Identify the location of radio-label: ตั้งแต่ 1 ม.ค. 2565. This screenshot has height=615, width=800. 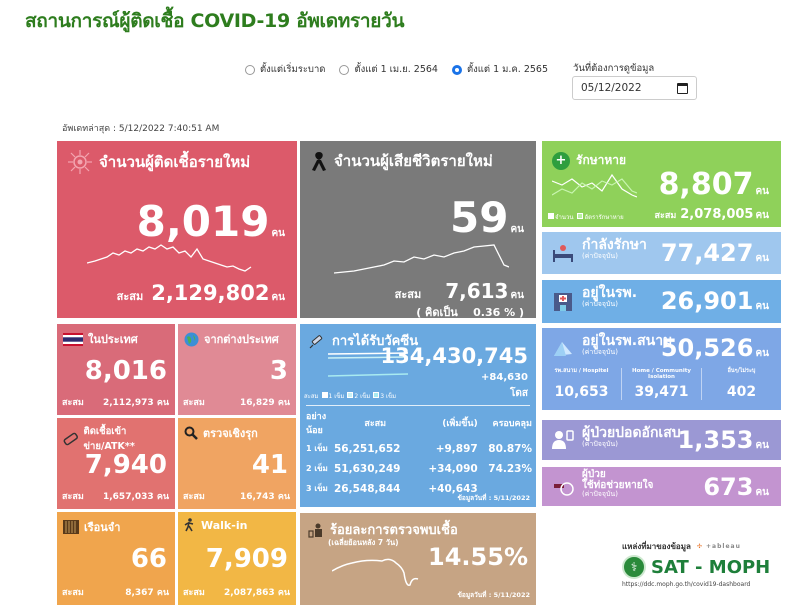
(507, 69).